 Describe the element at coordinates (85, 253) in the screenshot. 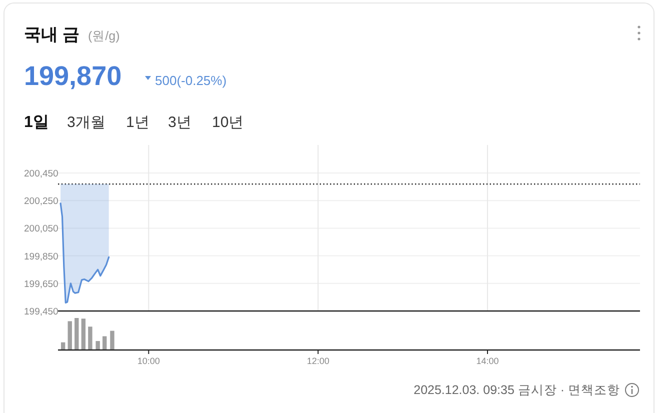

I see `line-series` at that location.